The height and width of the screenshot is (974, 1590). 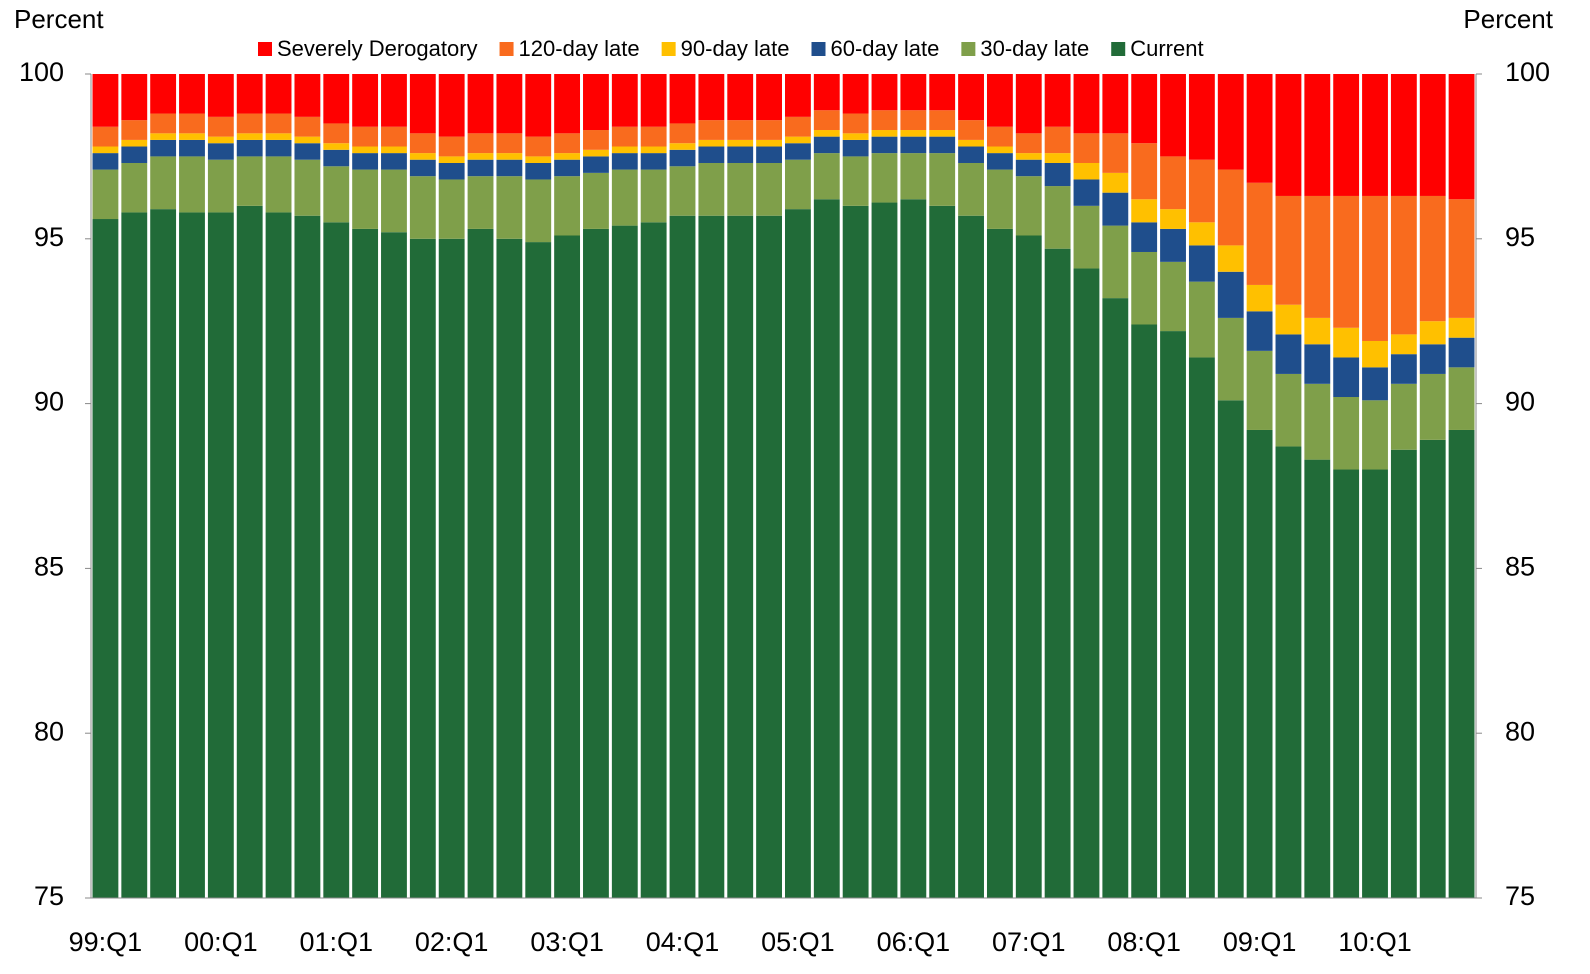 What do you see at coordinates (885, 48) in the screenshot?
I see `legend-label: 60-day late` at bounding box center [885, 48].